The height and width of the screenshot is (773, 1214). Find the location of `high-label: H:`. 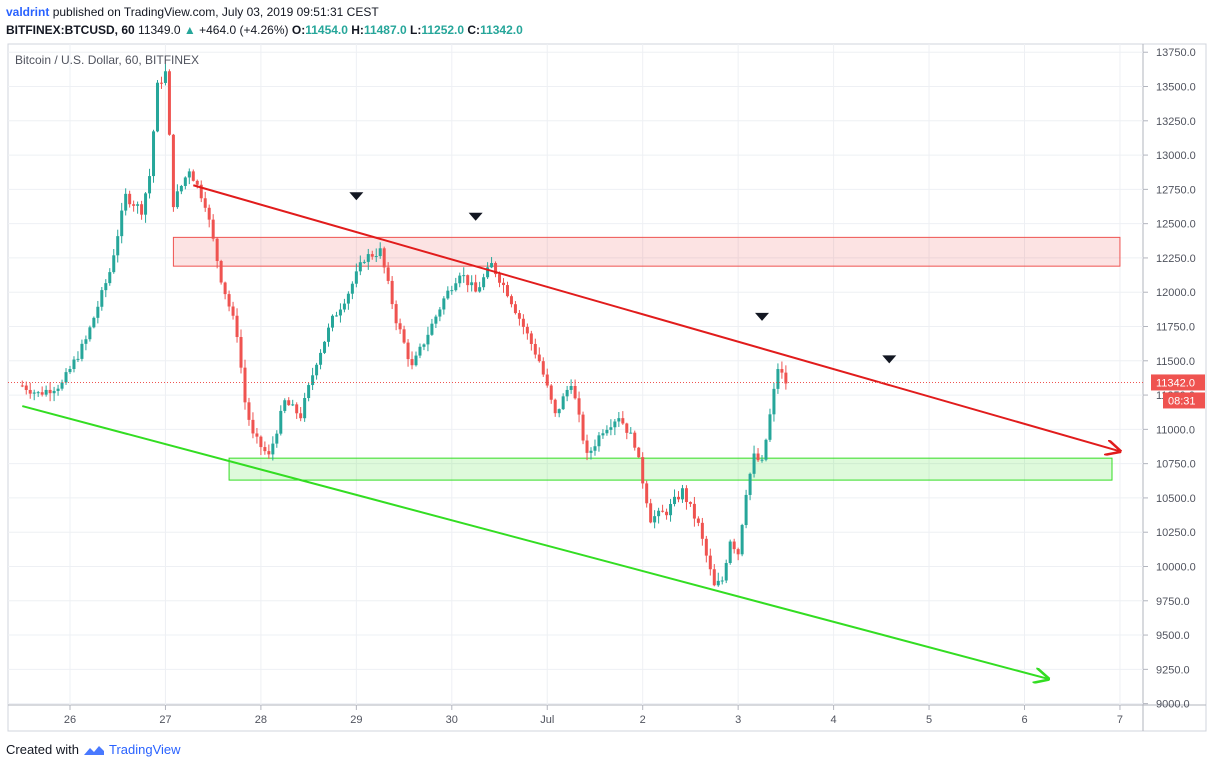

high-label: H: is located at coordinates (357, 30).